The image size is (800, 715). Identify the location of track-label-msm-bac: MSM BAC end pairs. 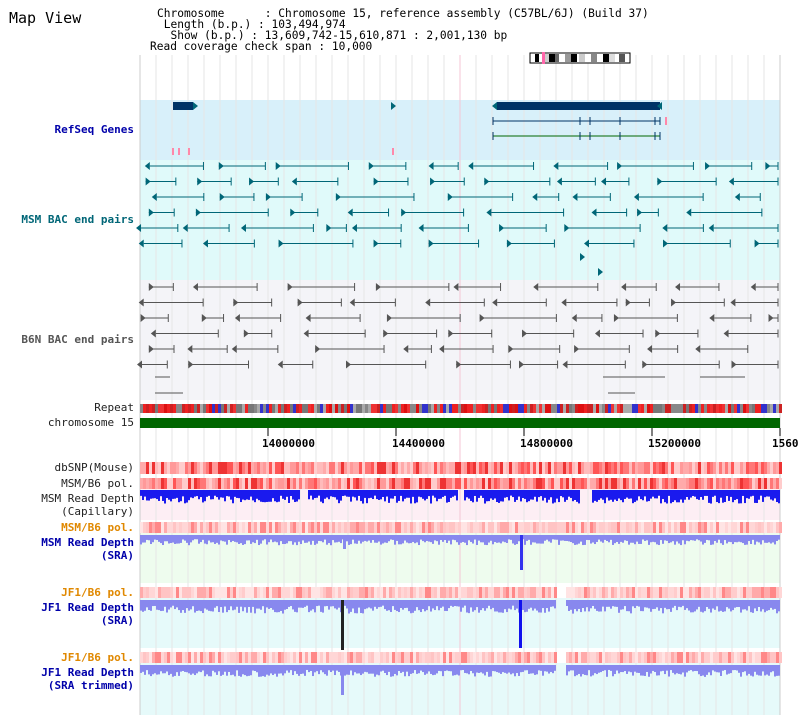
(77, 219).